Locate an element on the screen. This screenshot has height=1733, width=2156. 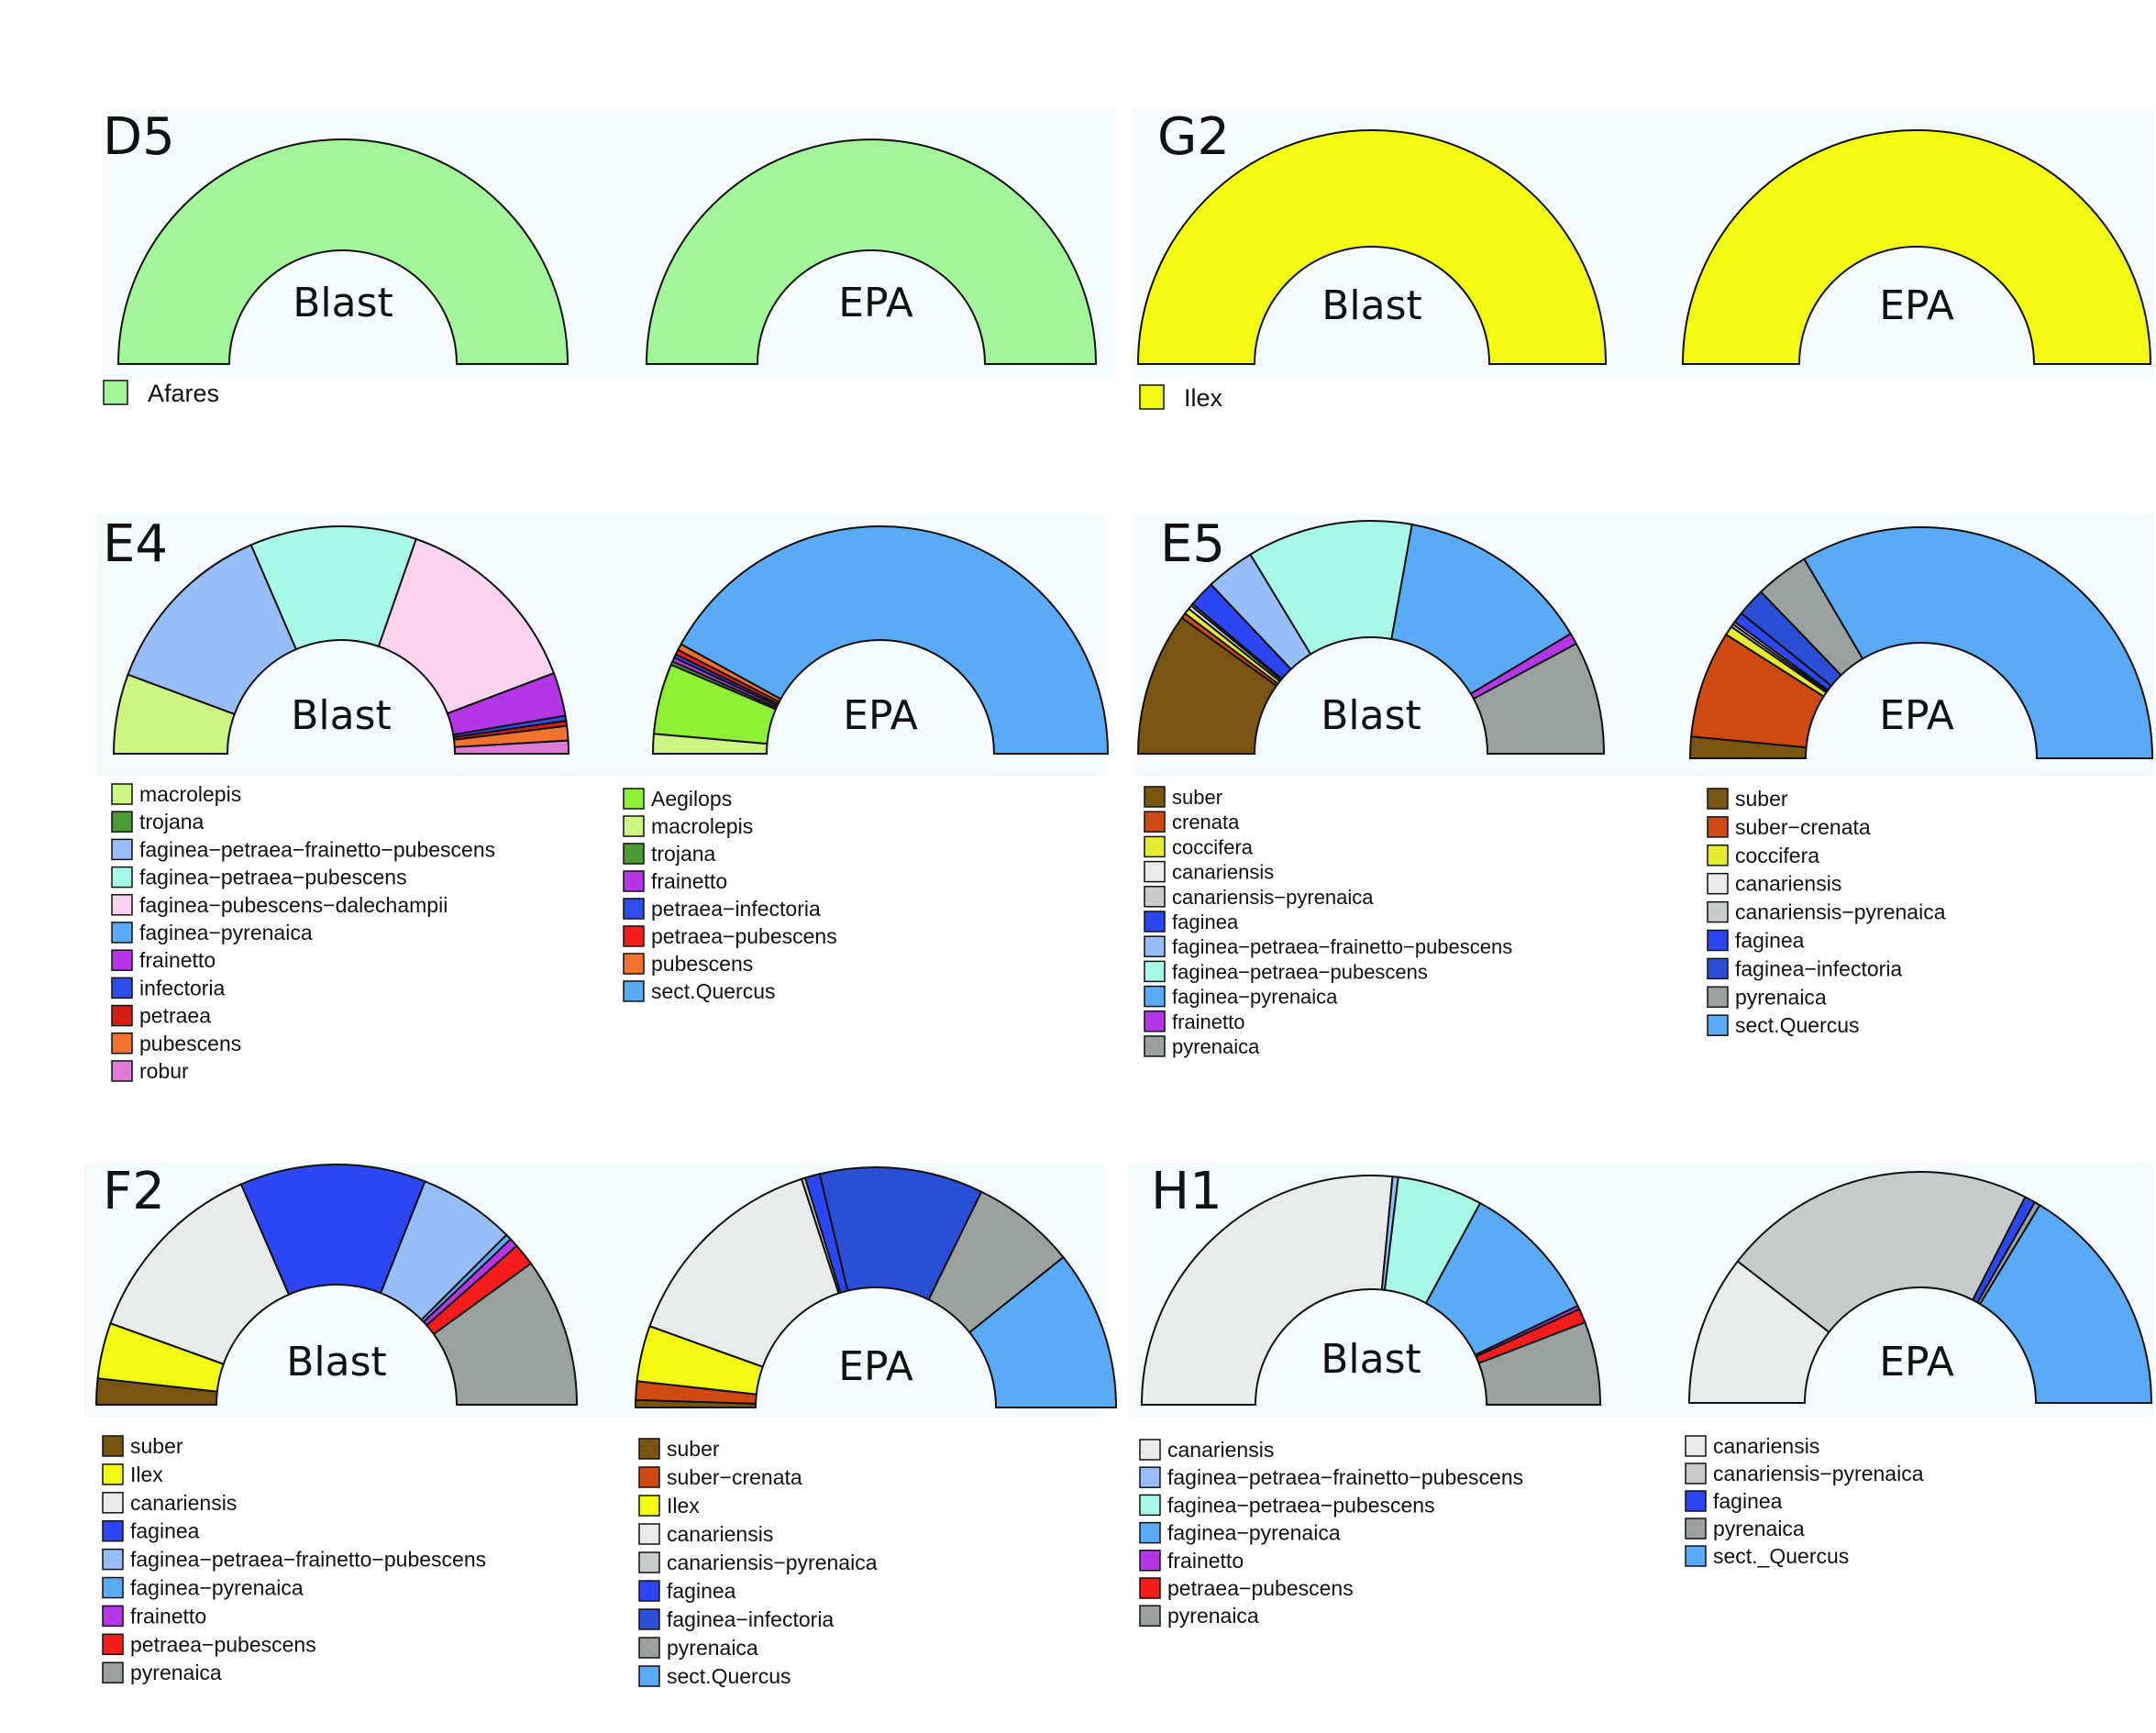
legend-label-trojana: trojana is located at coordinates (684, 854).